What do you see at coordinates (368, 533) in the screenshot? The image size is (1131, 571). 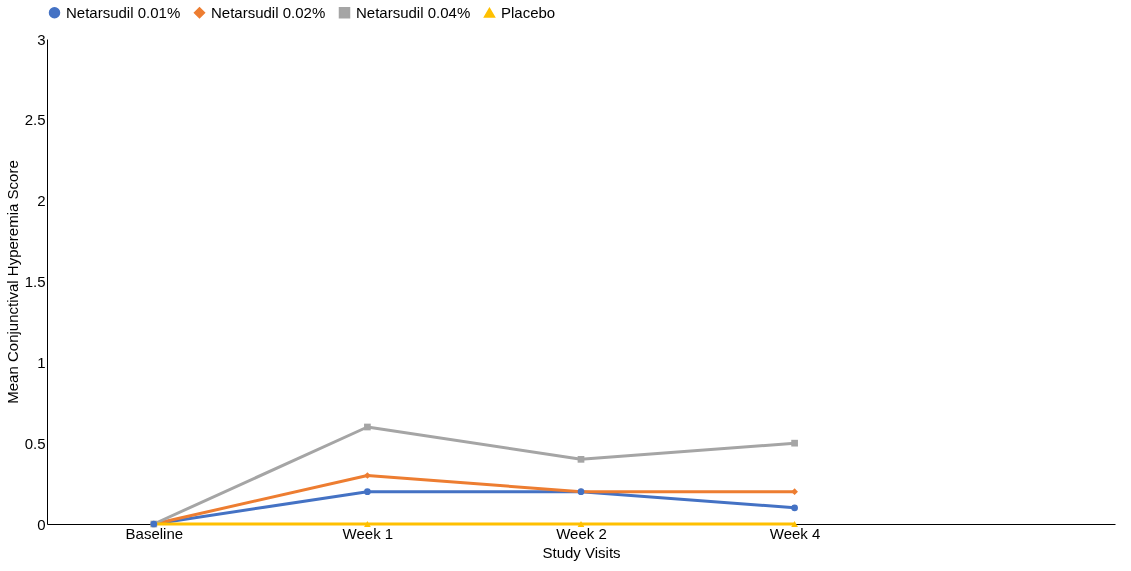 I see `x-tick-label: Week 1` at bounding box center [368, 533].